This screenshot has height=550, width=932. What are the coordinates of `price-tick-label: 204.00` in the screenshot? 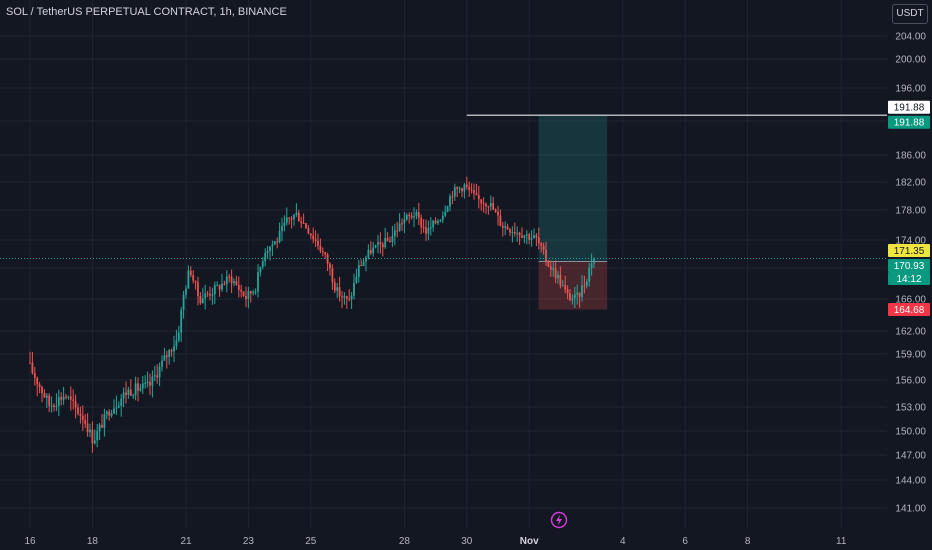 It's located at (910, 37).